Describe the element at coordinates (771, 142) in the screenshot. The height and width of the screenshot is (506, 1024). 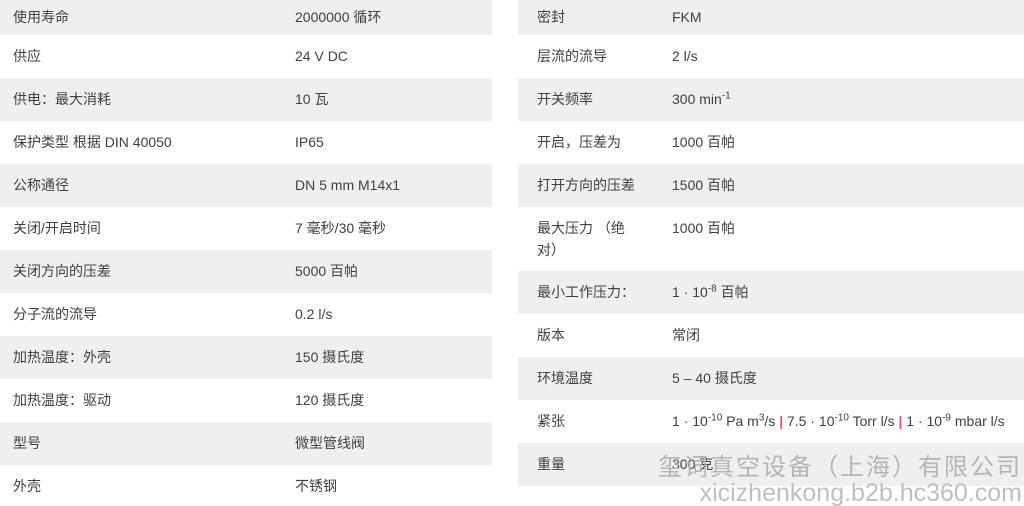
I see `spec-row: 开启，压差为 1000 百帕` at that location.